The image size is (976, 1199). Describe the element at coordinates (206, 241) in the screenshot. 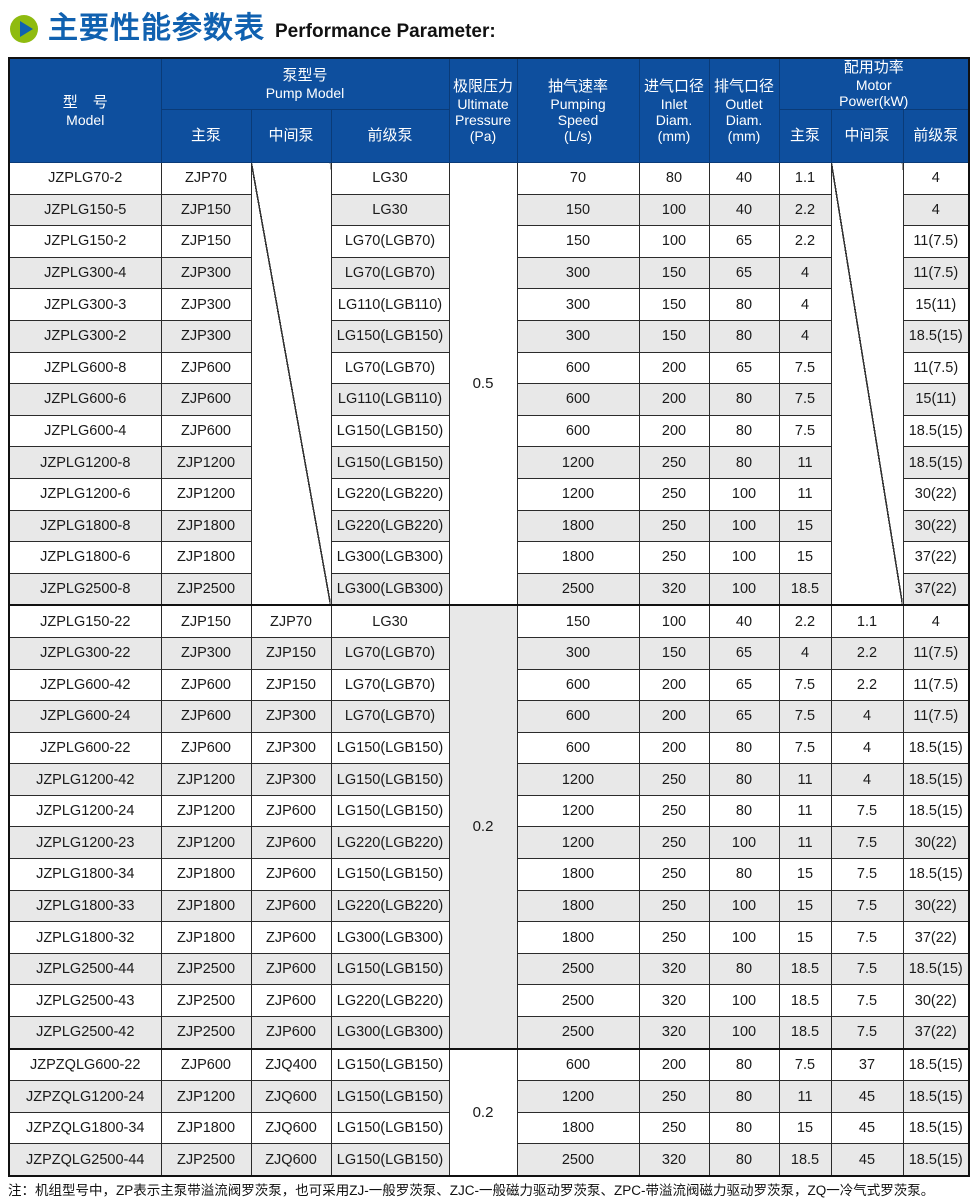

I see `cell-main-pump: ZJP150` at that location.